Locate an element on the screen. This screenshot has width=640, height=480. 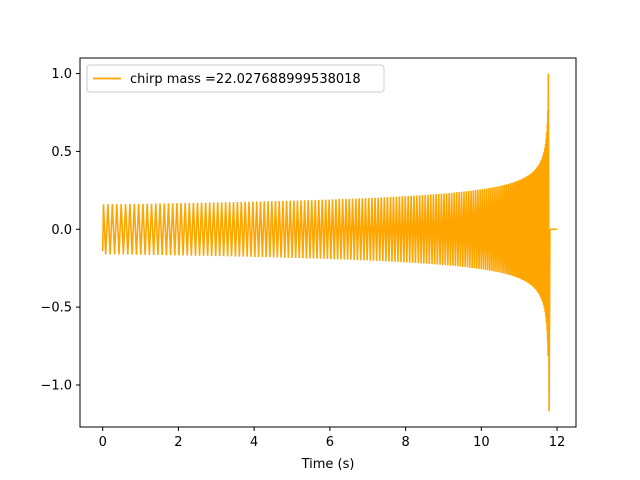
x-axis-label: Time (s) is located at coordinates (328, 464).